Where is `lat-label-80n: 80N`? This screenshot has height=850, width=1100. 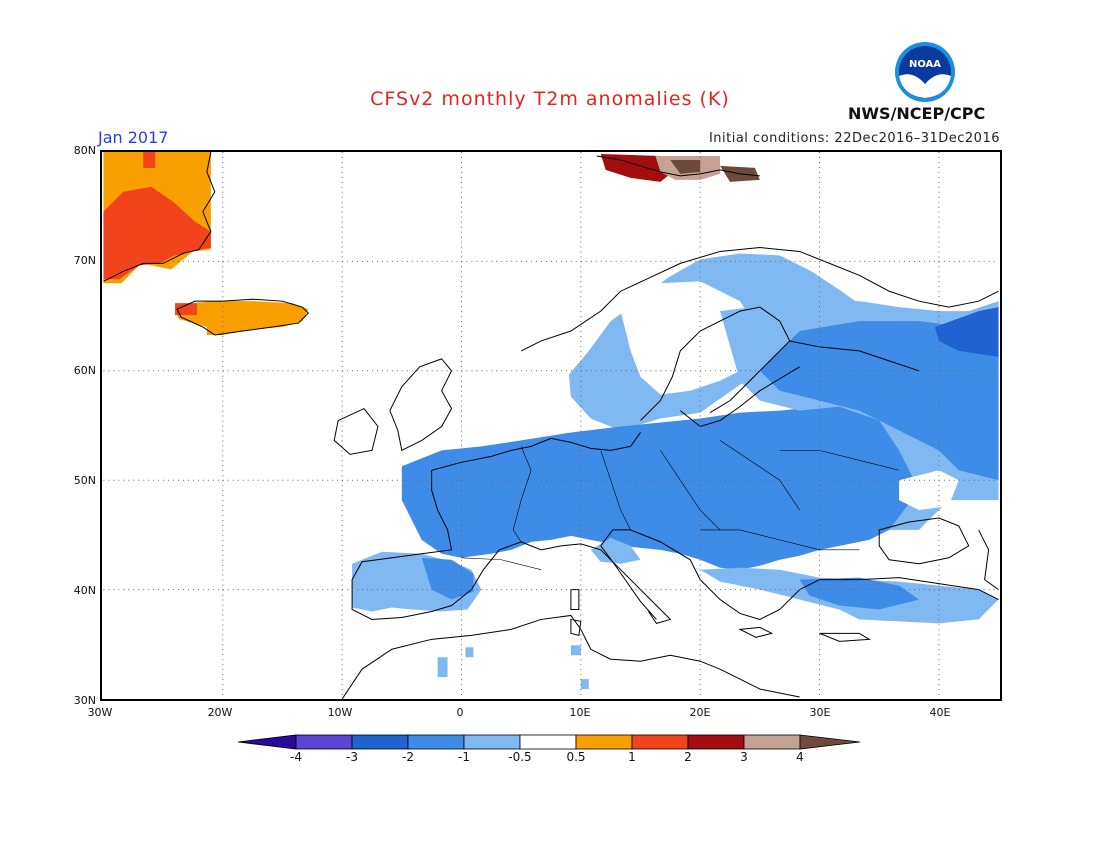 lat-label-80n: 80N is located at coordinates (84, 150).